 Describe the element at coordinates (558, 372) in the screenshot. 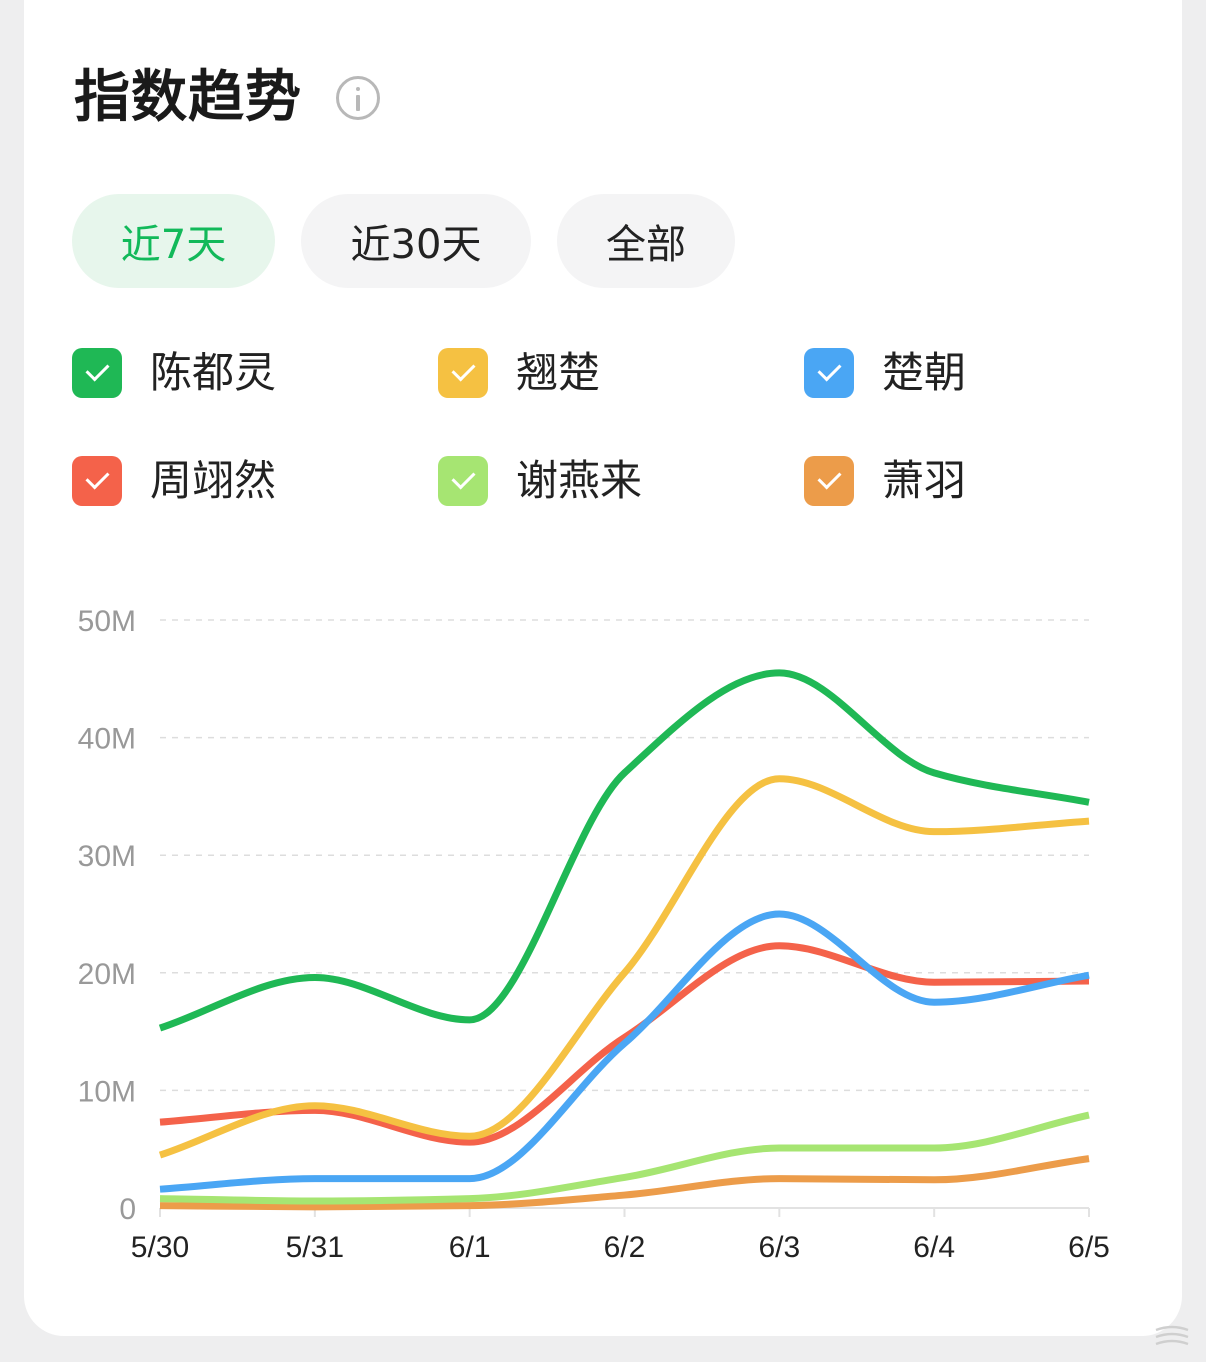

I see `legend-label: 翘楚` at that location.